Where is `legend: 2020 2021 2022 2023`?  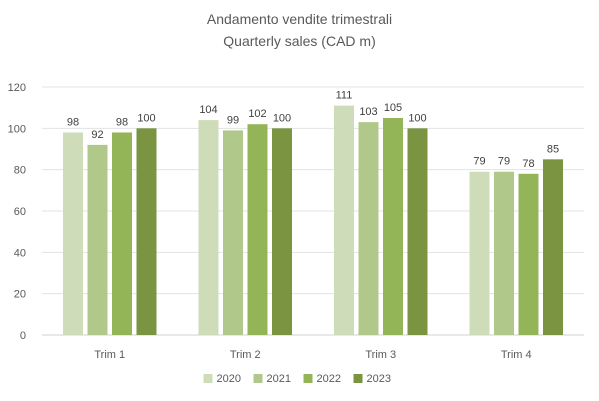 legend: 2020 2021 2022 2023 is located at coordinates (297, 379).